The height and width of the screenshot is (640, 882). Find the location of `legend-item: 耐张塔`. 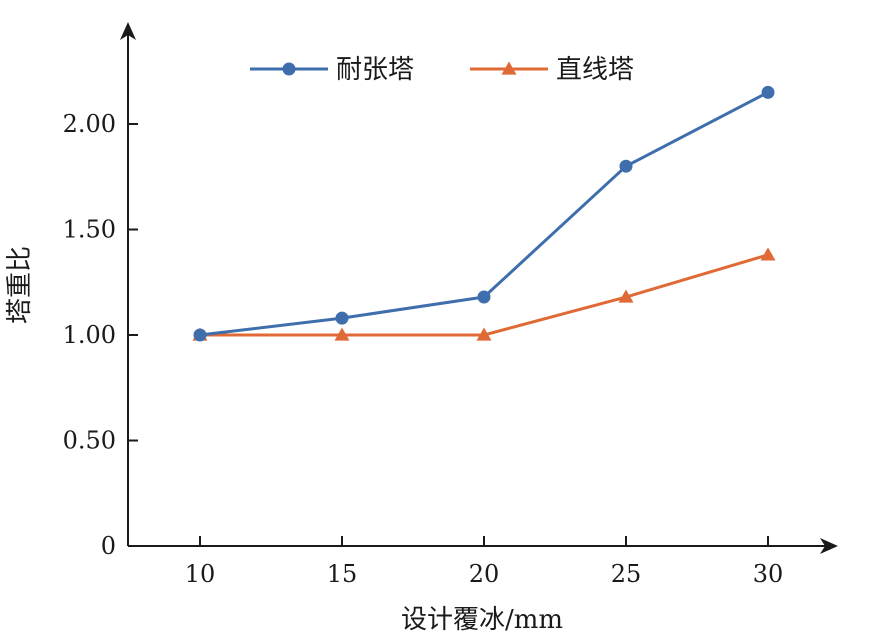

legend-item: 耐张塔 is located at coordinates (332, 70).